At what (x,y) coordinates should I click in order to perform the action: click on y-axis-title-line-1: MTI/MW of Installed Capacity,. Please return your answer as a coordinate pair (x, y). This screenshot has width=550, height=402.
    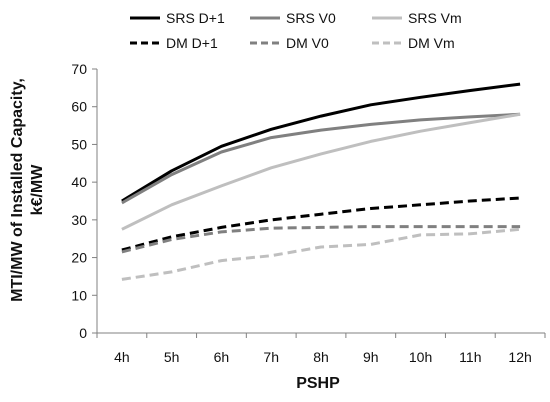
    Looking at the image, I should click on (17, 190).